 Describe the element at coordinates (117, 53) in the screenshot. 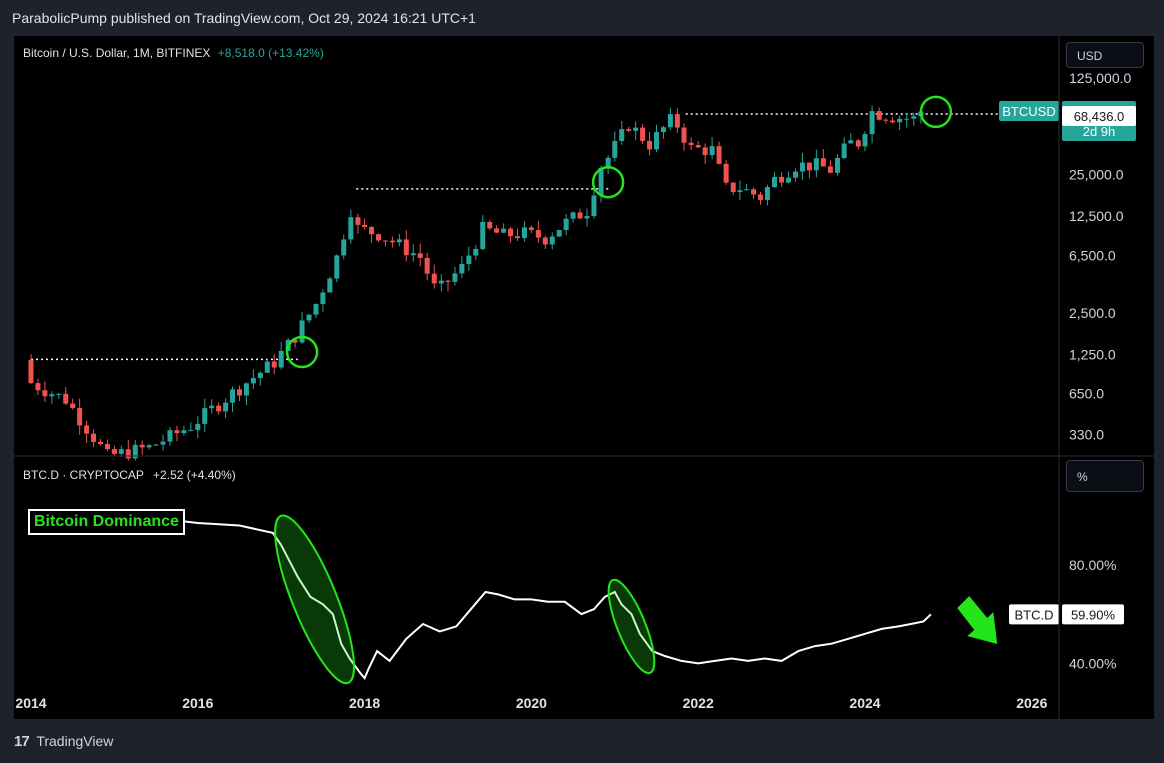

I see `symbol-title: Bitcoin / U.S. Dollar, 1M, BITFINEX` at that location.